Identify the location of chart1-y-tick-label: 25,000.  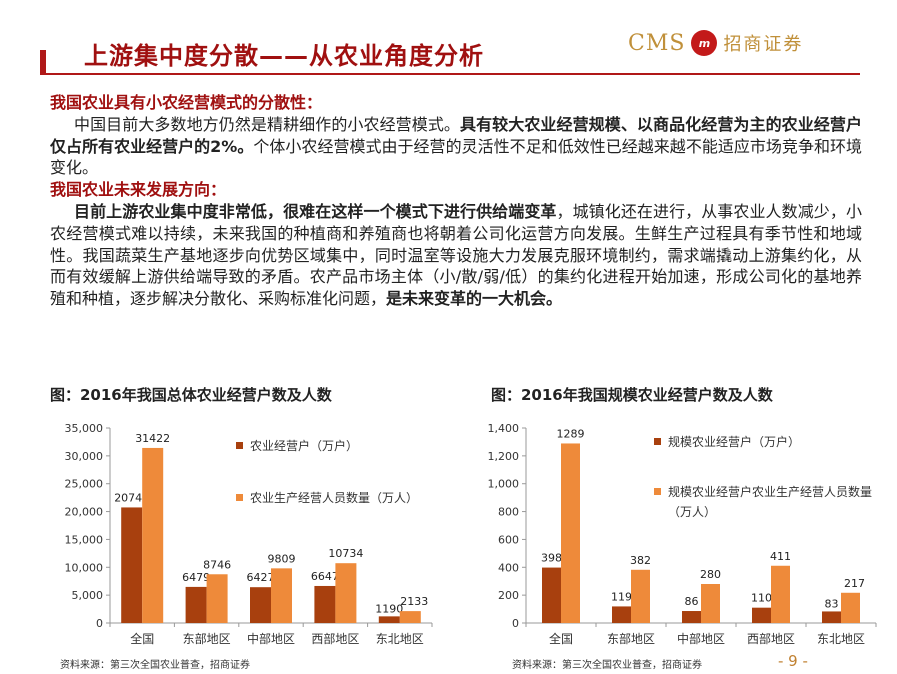
(84, 484).